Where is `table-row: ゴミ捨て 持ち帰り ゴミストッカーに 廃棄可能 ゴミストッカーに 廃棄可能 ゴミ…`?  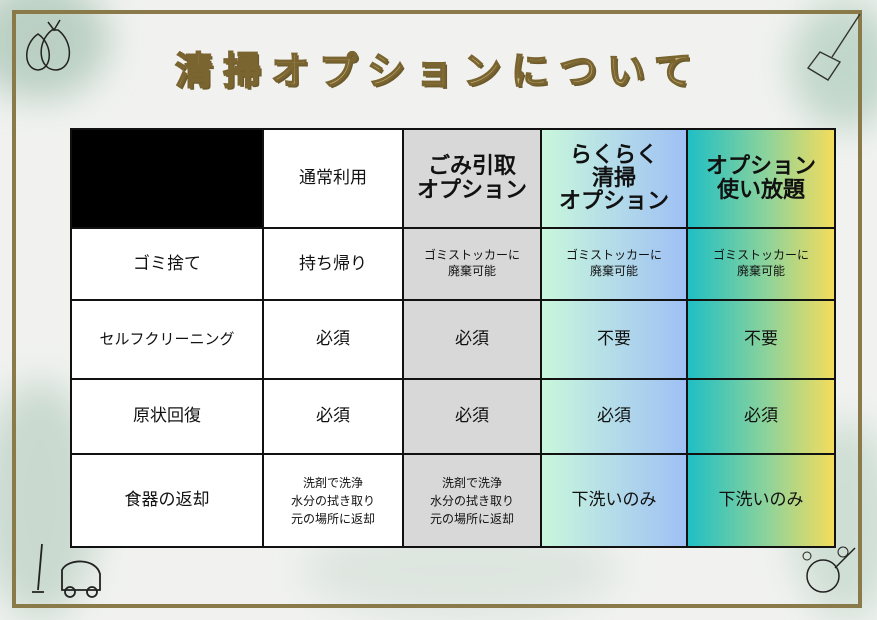 table-row: ゴミ捨て 持ち帰り ゴミストッカーに 廃棄可能 ゴミストッカーに 廃棄可能 ゴミ… is located at coordinates (453, 264).